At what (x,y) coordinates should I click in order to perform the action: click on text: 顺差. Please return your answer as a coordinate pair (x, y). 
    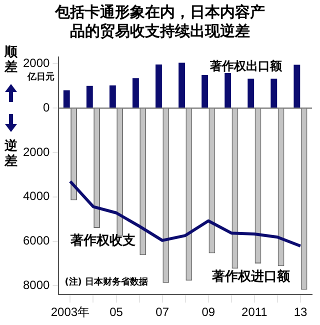
    Looking at the image, I should click on (11, 60).